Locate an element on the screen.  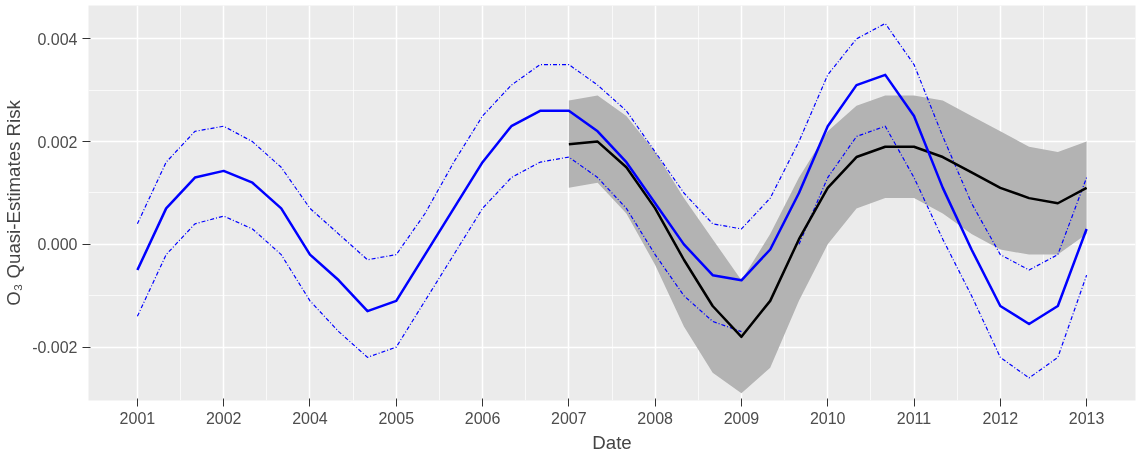
x-axis-title: Date is located at coordinates (612, 442).